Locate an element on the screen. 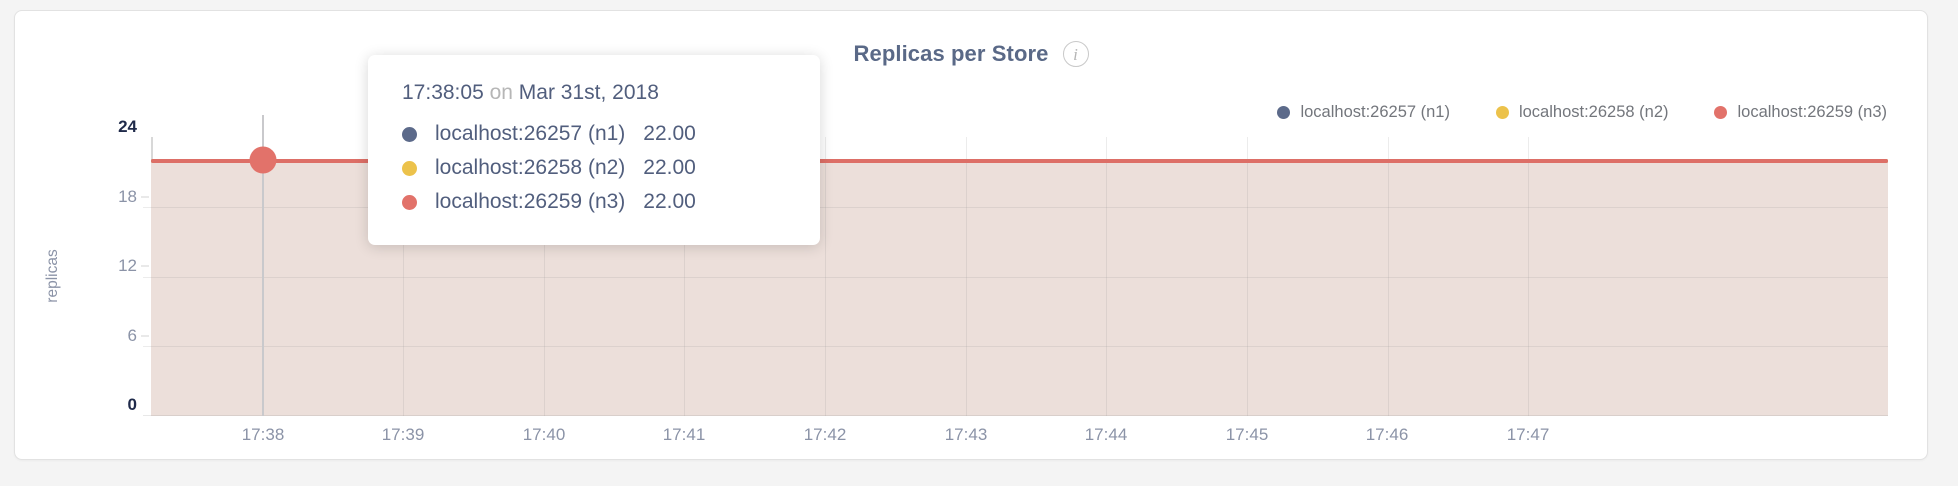  y-tick-label-18: 18 is located at coordinates (127, 196).